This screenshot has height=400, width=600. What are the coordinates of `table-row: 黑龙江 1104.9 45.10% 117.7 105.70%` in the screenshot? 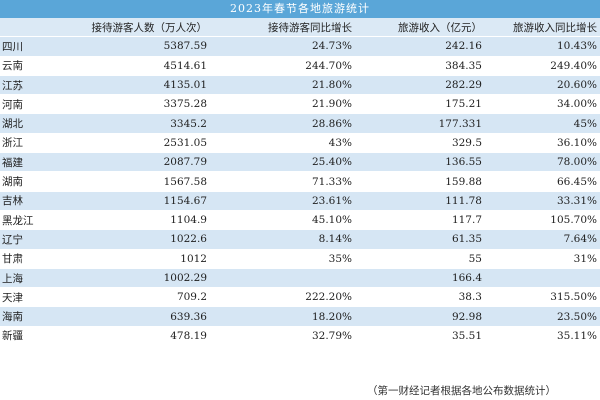 It's located at (300, 220).